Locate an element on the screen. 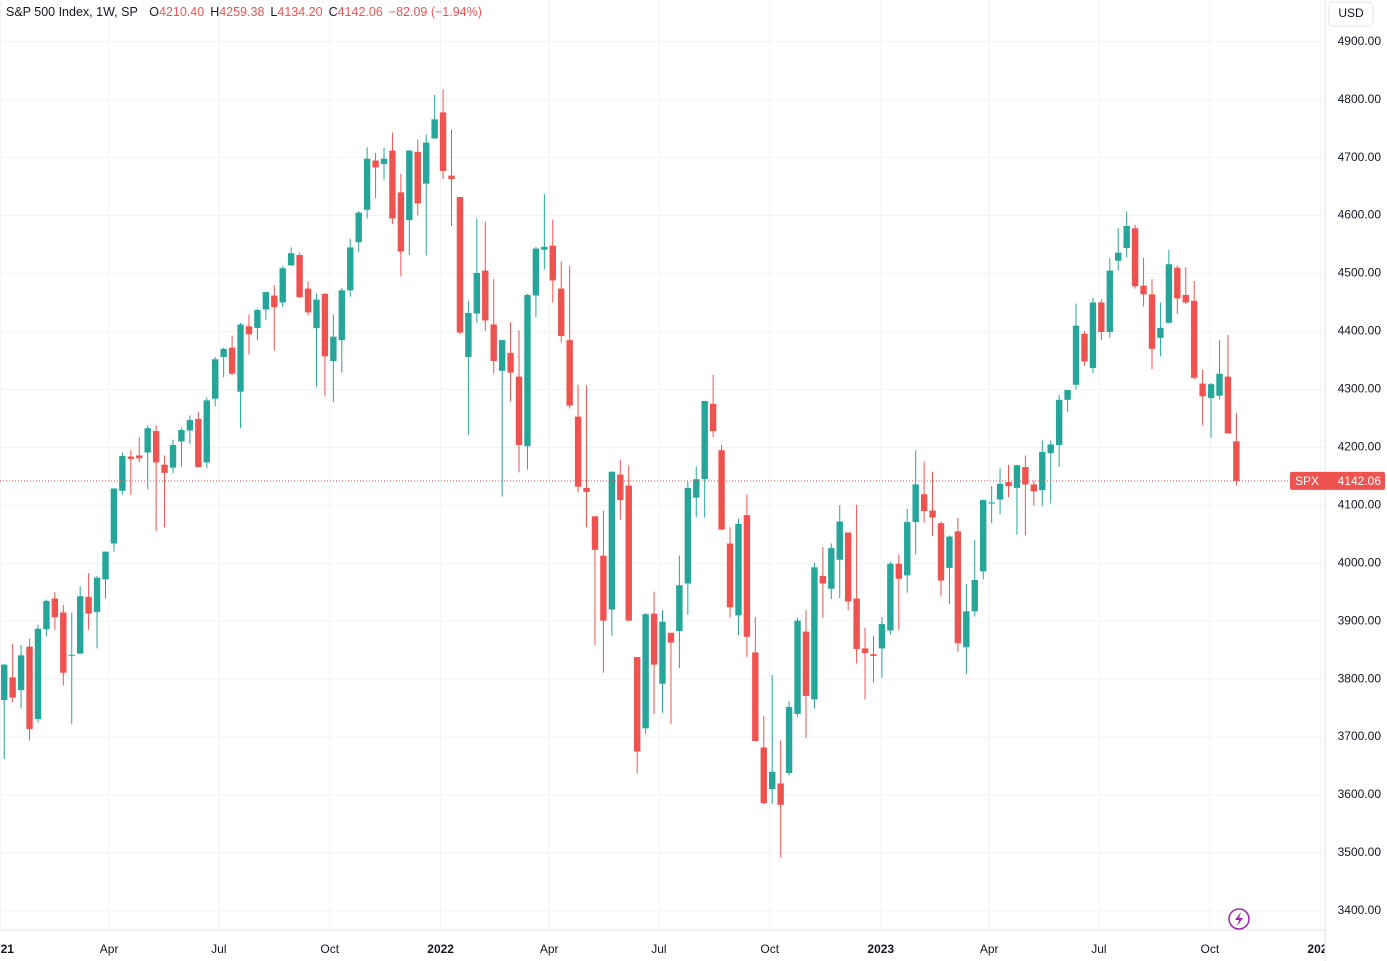  y-tick-label: 4400.00 is located at coordinates (1360, 331).